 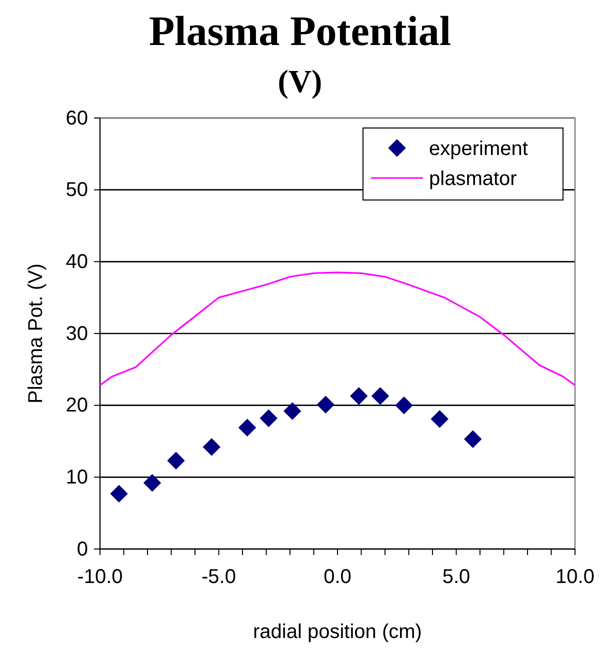 What do you see at coordinates (337, 632) in the screenshot?
I see `x-axis-title: radial position (cm)` at bounding box center [337, 632].